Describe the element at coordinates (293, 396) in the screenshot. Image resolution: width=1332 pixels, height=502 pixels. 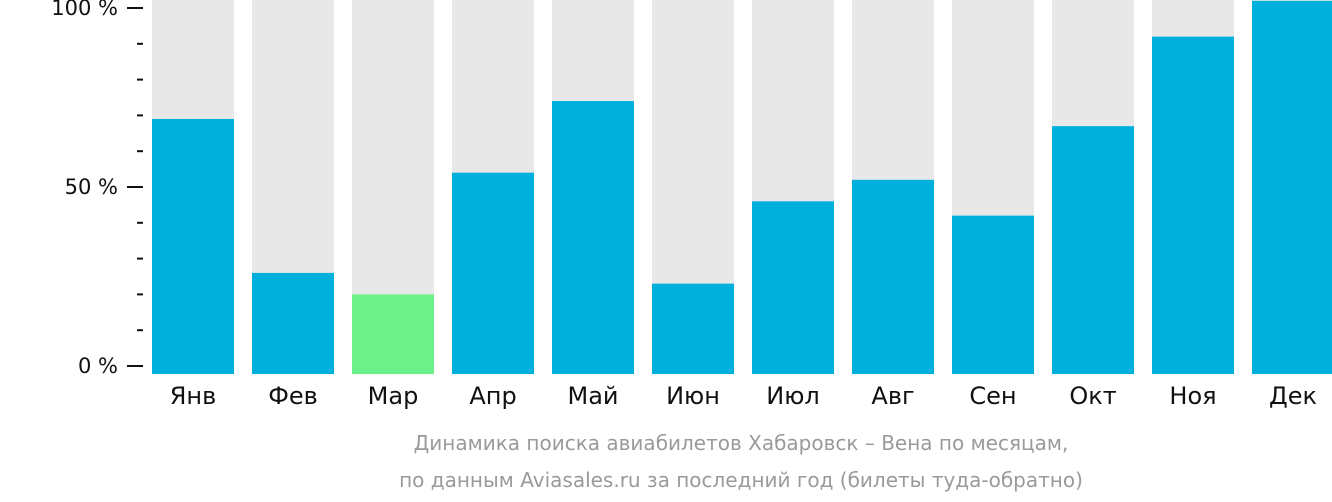
I see `x-tick-label: Фев` at that location.